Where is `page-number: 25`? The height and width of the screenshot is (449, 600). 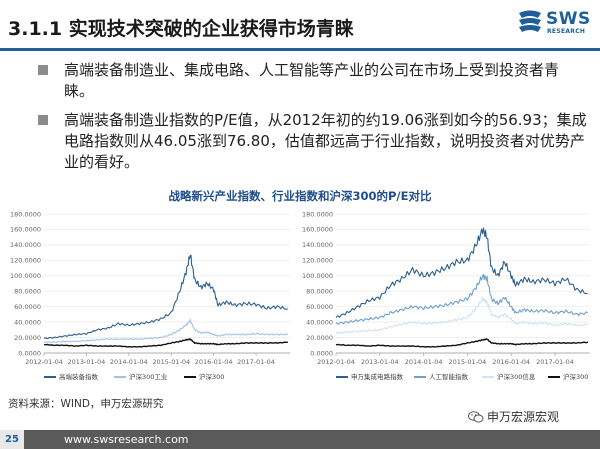
page-number: 25 is located at coordinates (12, 439).